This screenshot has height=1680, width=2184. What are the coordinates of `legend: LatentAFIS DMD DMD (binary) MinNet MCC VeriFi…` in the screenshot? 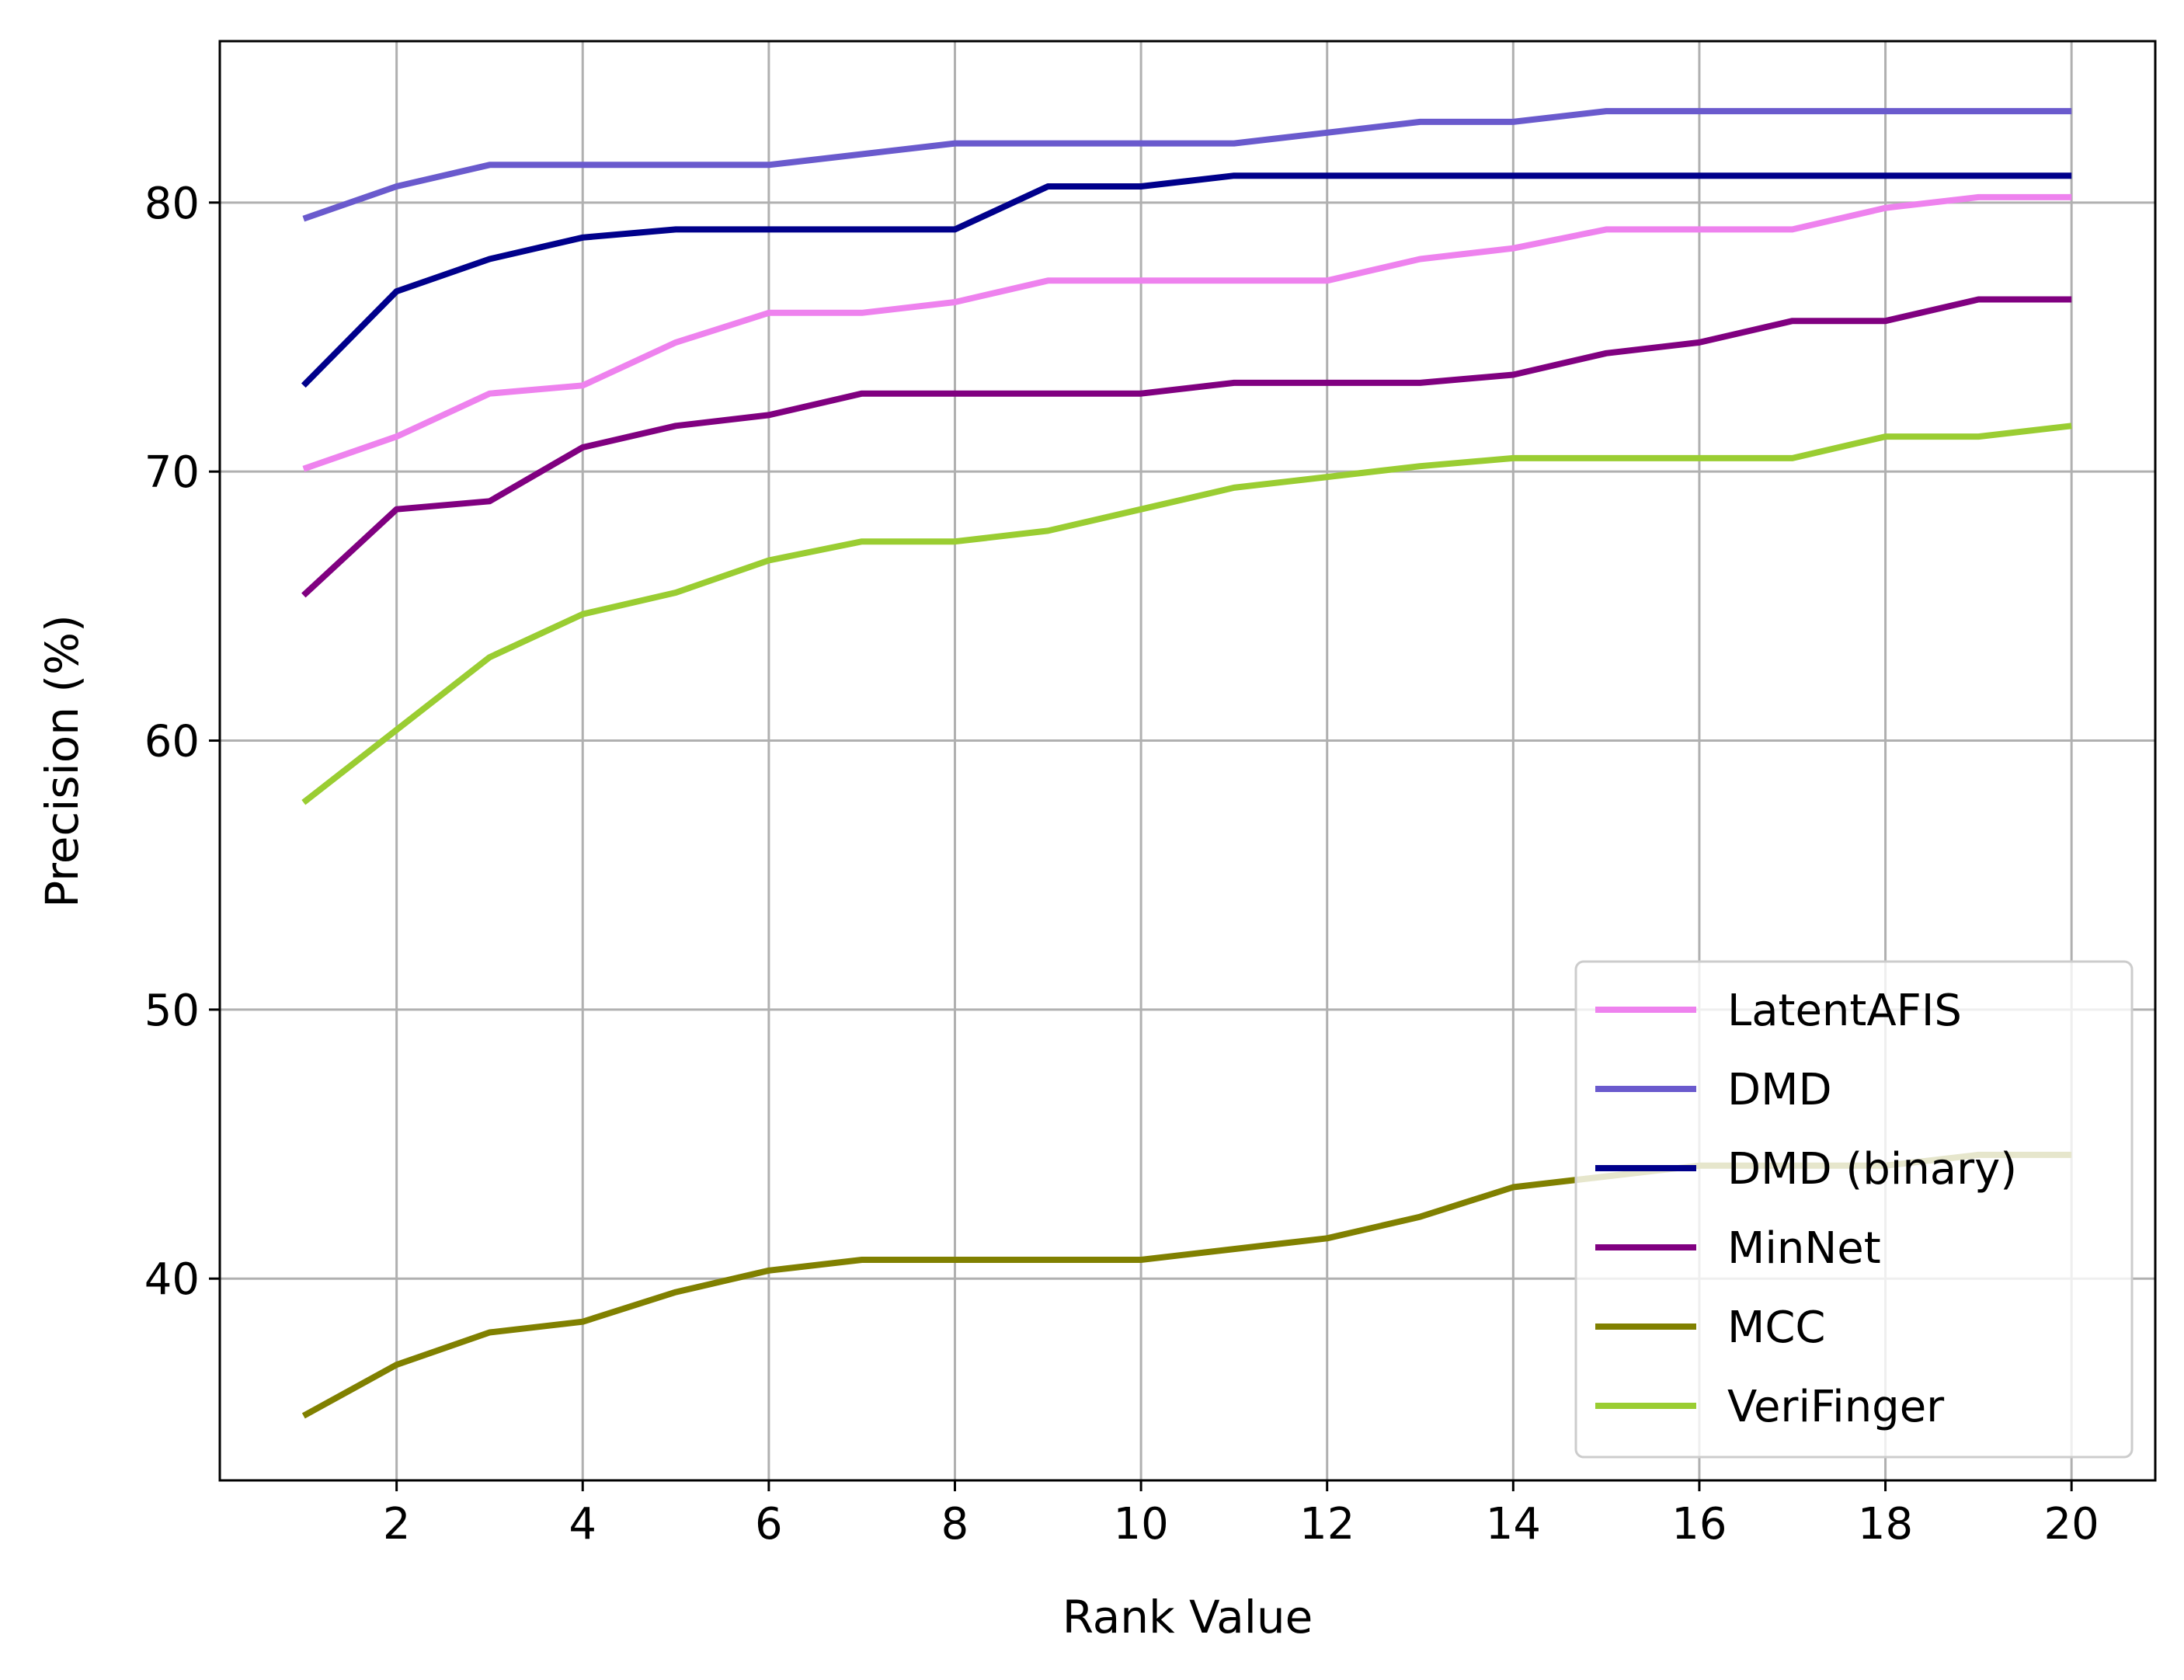 It's located at (1854, 1209).